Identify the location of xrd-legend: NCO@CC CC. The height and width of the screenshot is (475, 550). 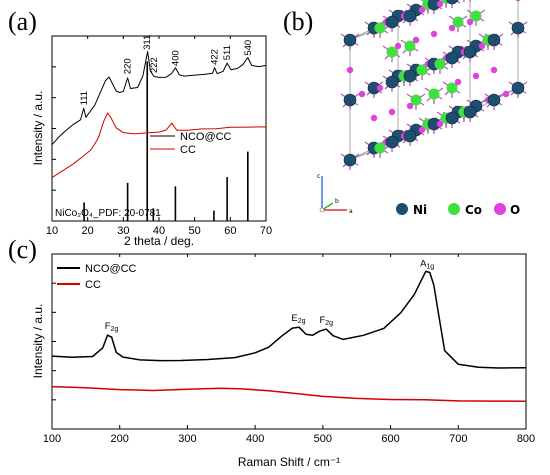
(191, 143).